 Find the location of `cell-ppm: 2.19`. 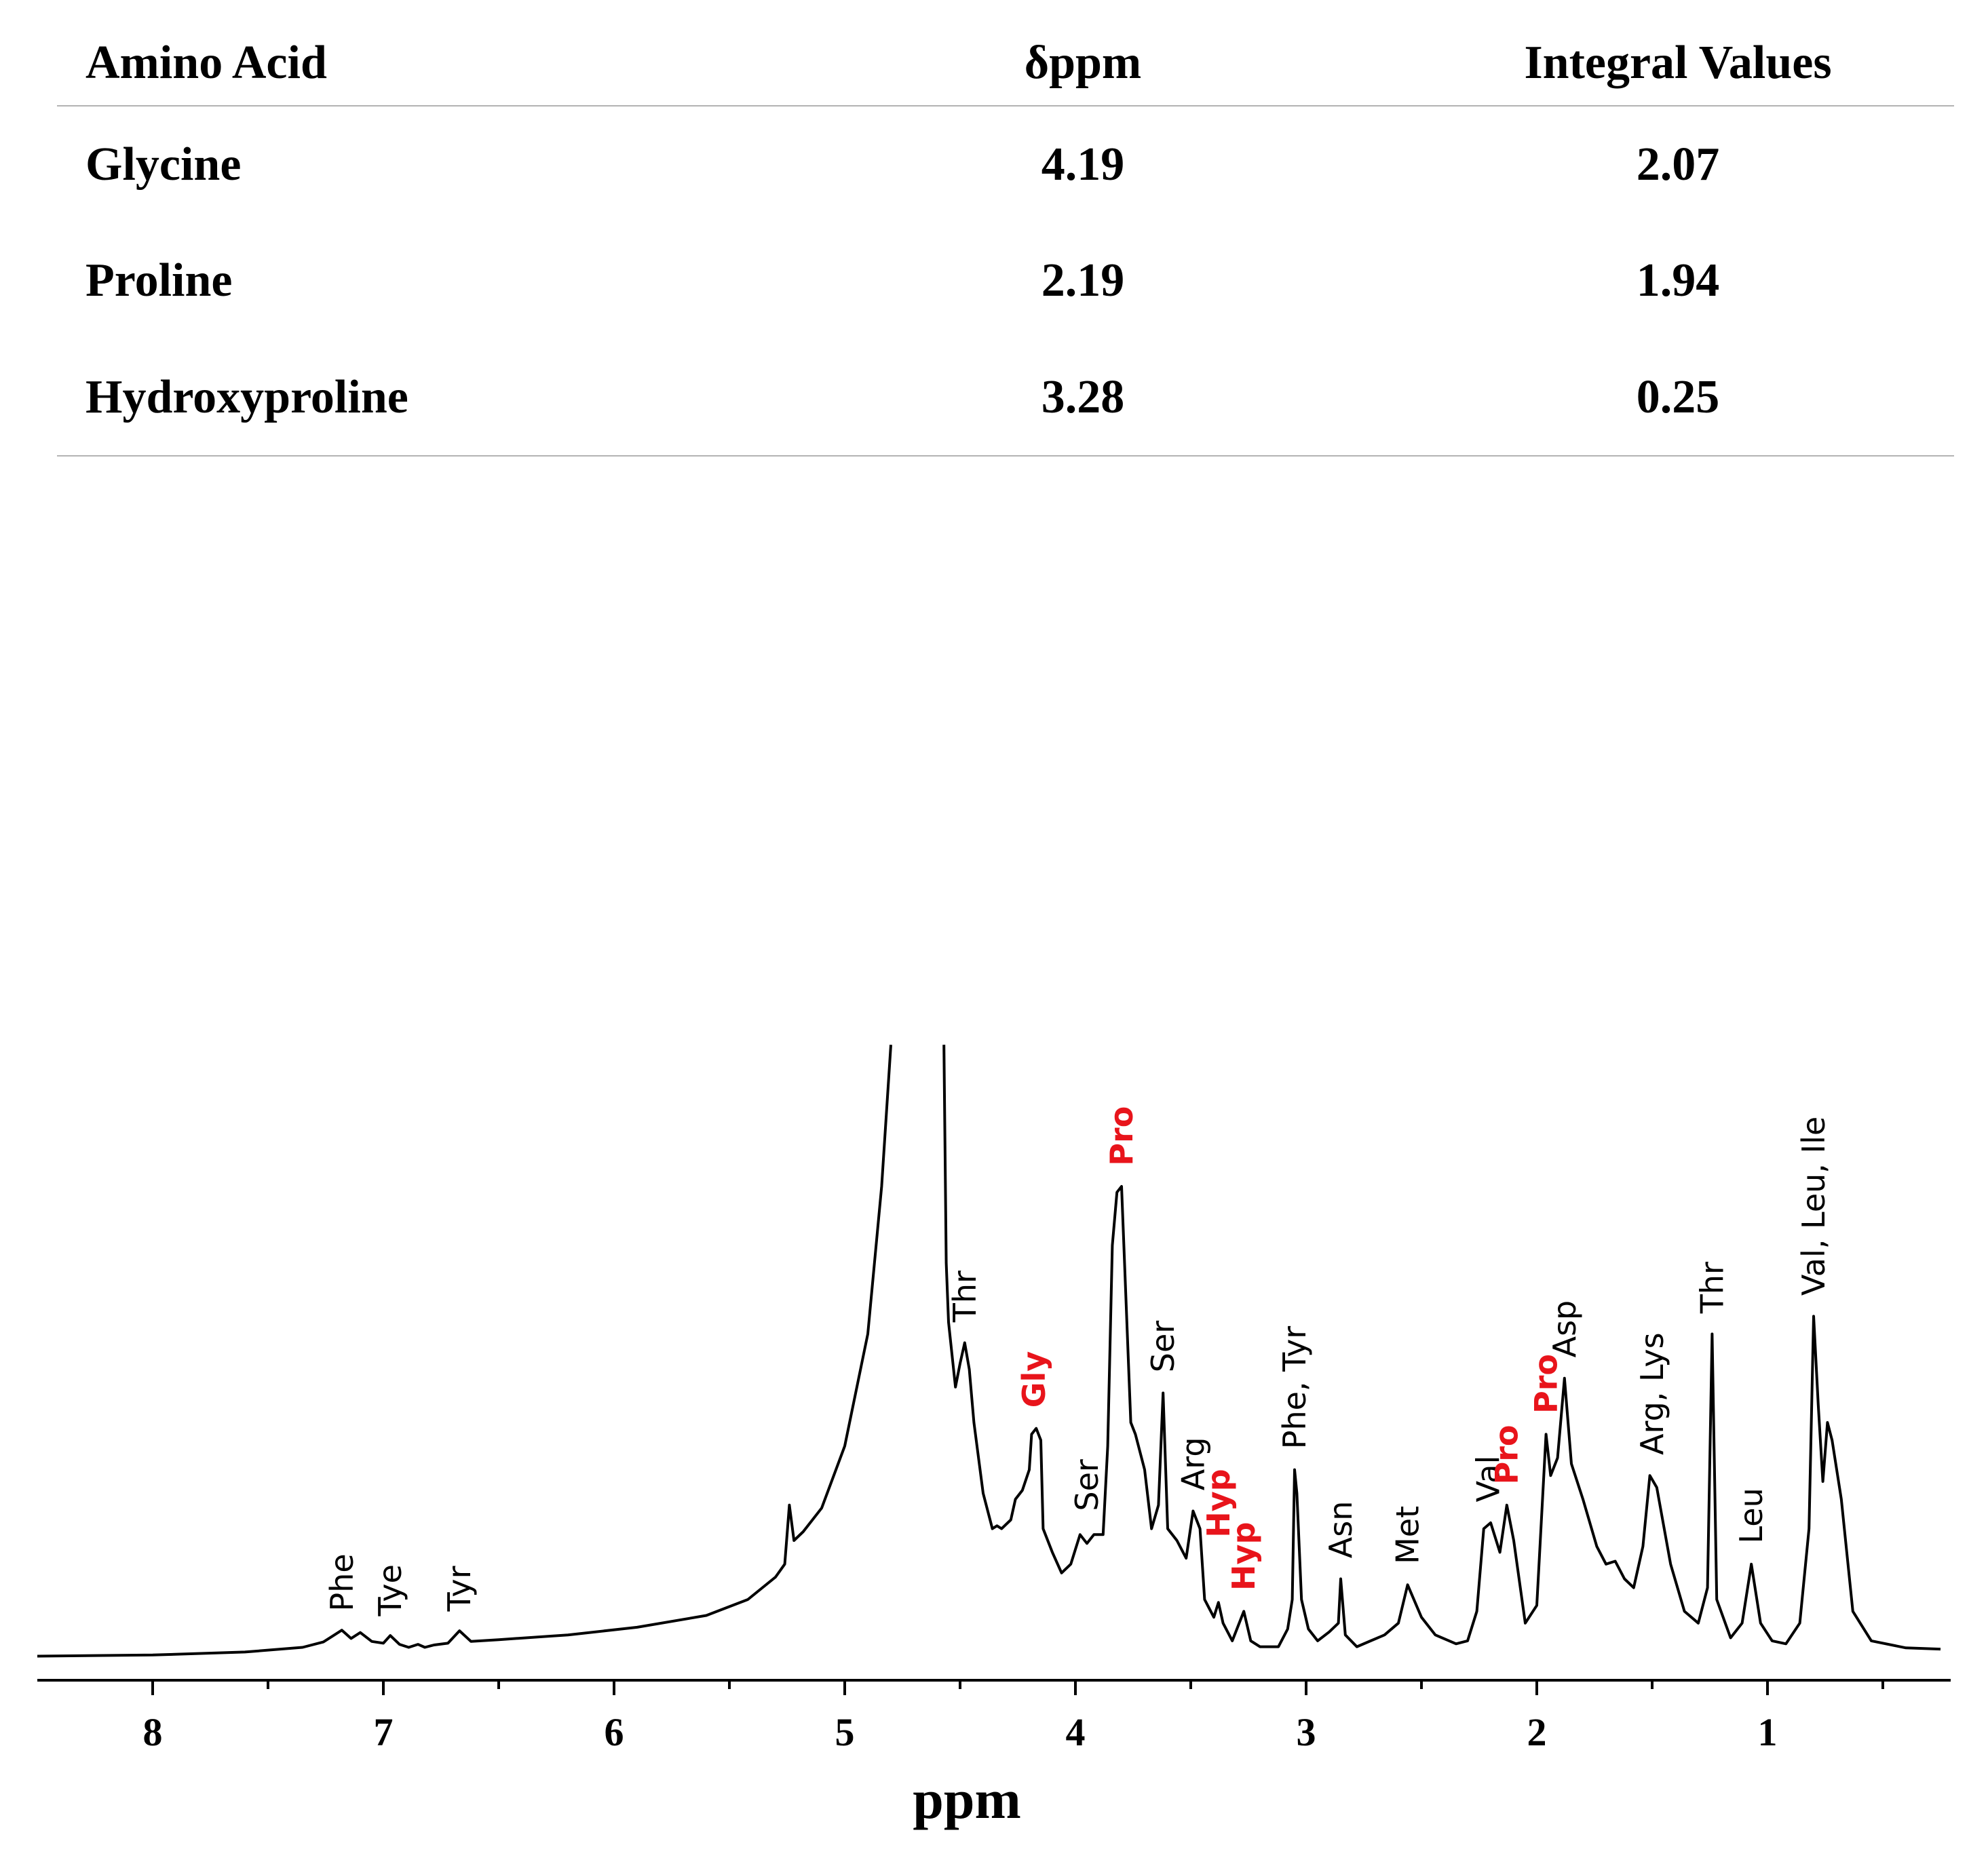

cell-ppm: 2.19 is located at coordinates (1083, 280).